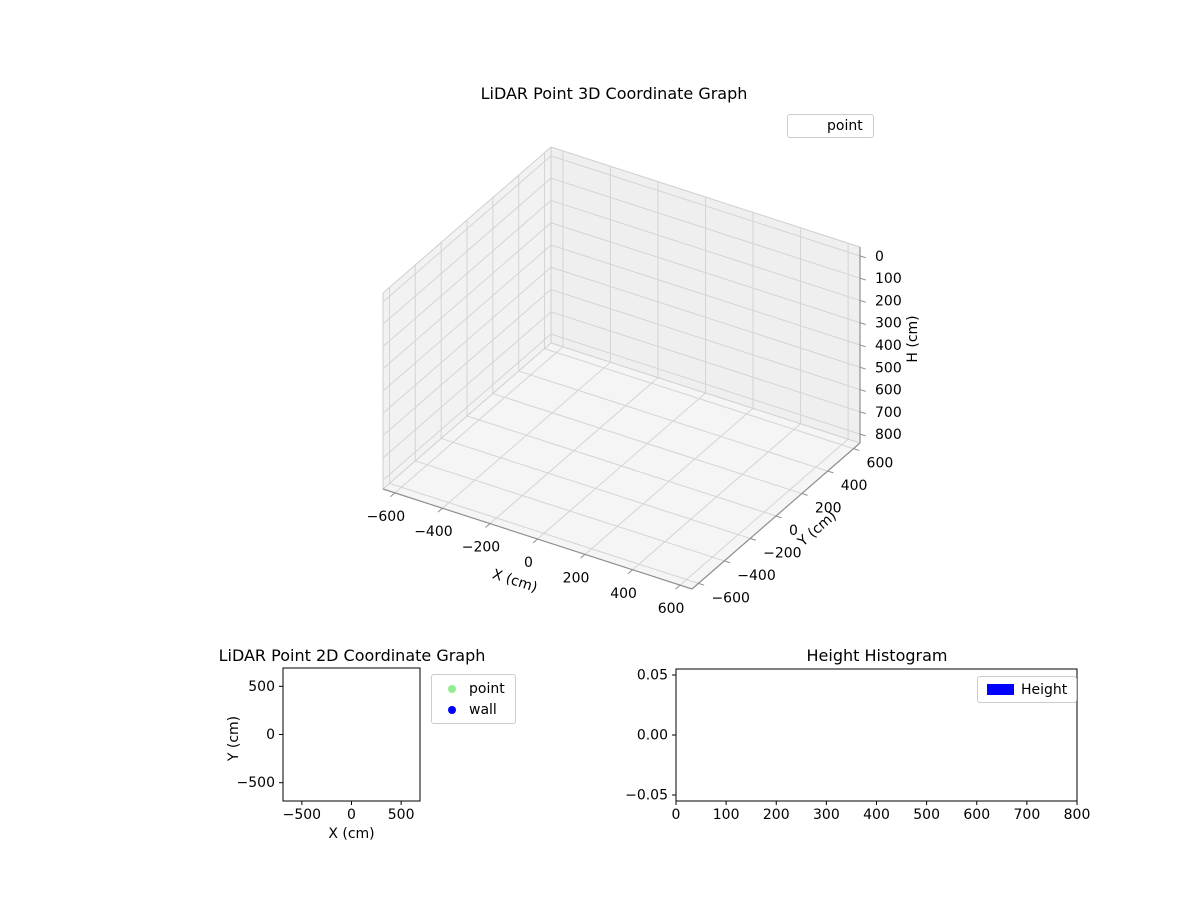  I want to click on legend-label-point: point, so click(845, 126).